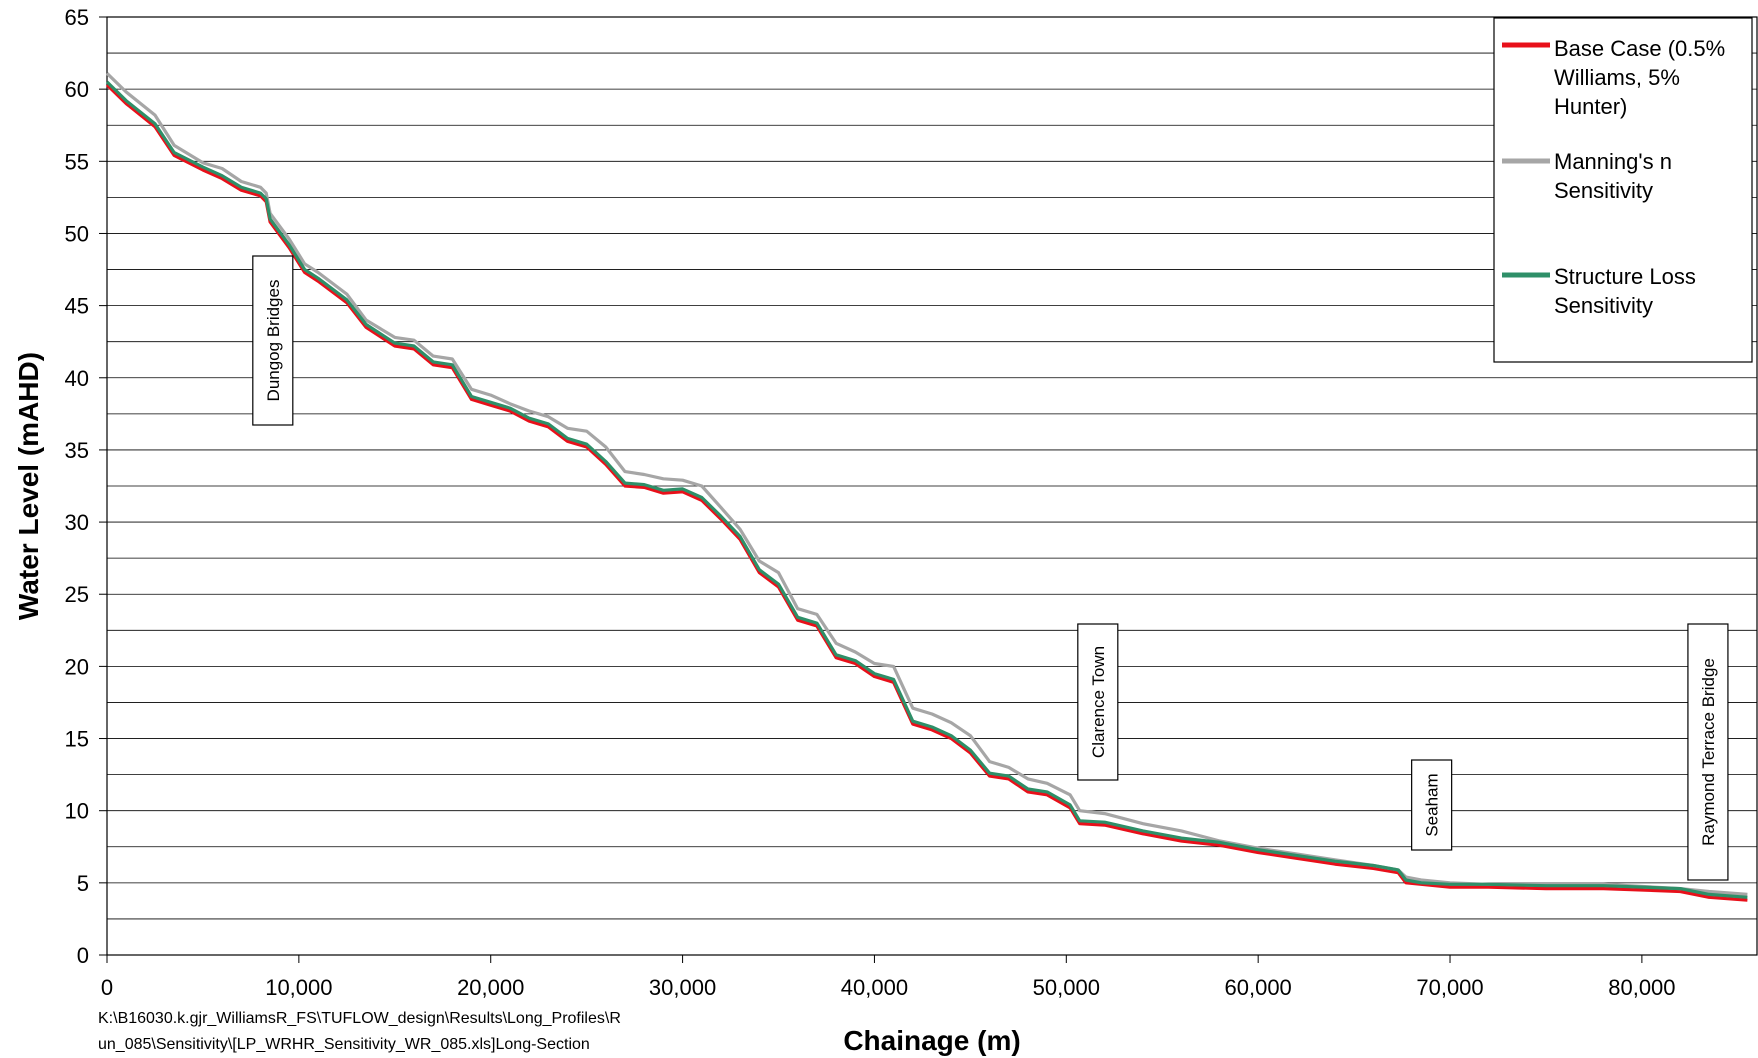  Describe the element at coordinates (86, 486) in the screenshot. I see `y-axis: 0 5 10 15 20 25 30 35 40 45 50 55 60 65` at that location.